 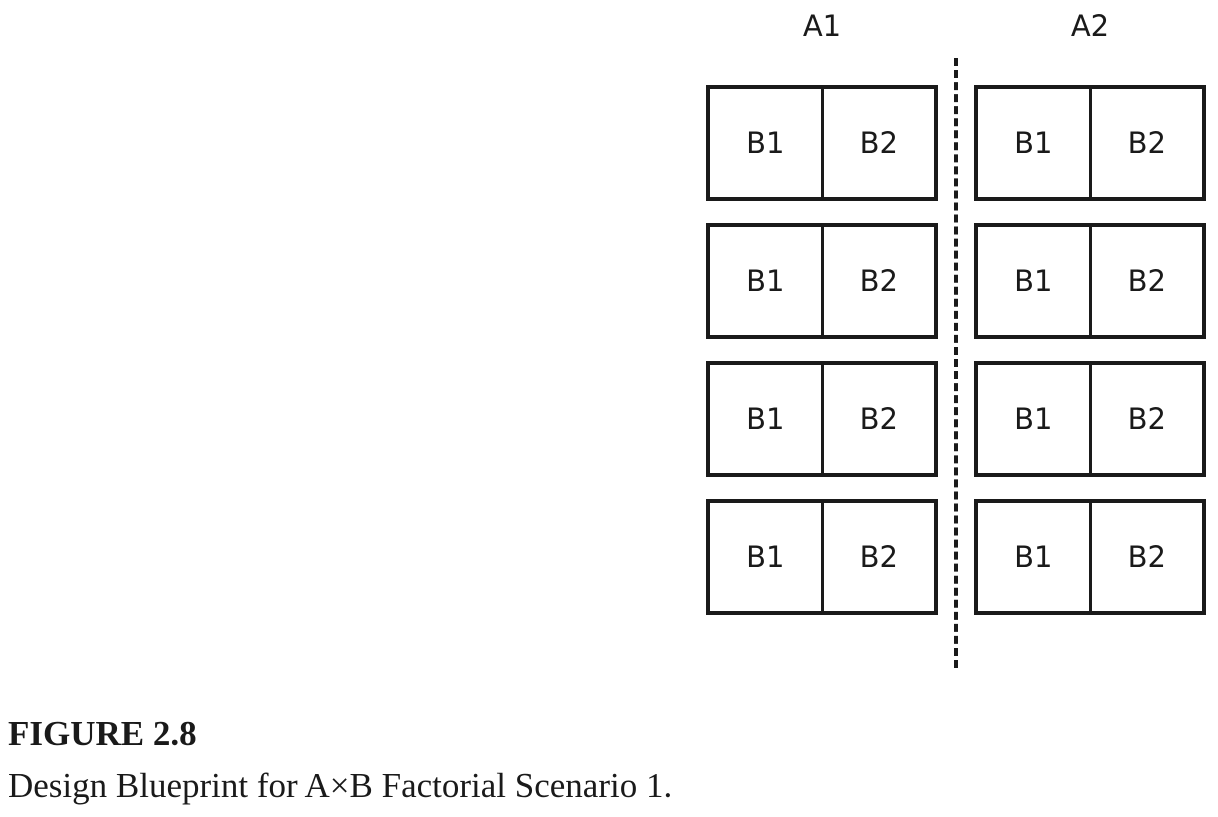 I want to click on a2-block-3: B1 B2, so click(x=1090, y=419).